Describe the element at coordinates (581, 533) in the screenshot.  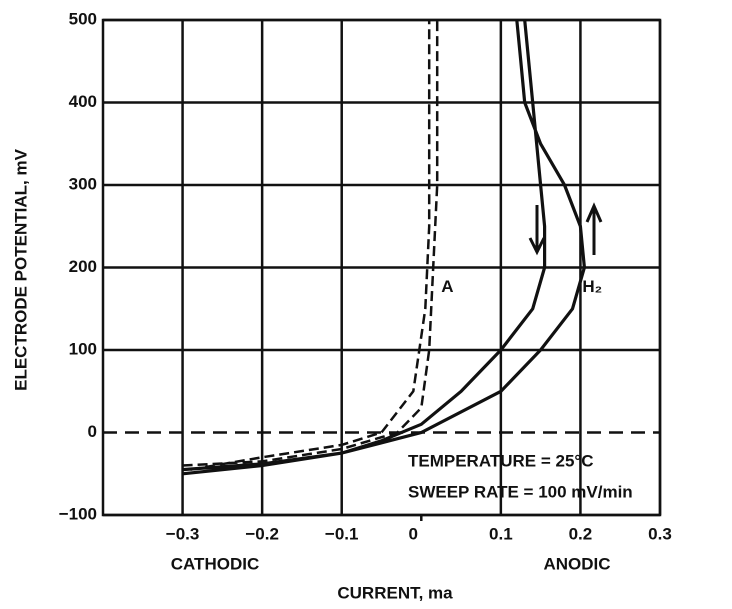
I see `x-tick-label: 0.2` at that location.